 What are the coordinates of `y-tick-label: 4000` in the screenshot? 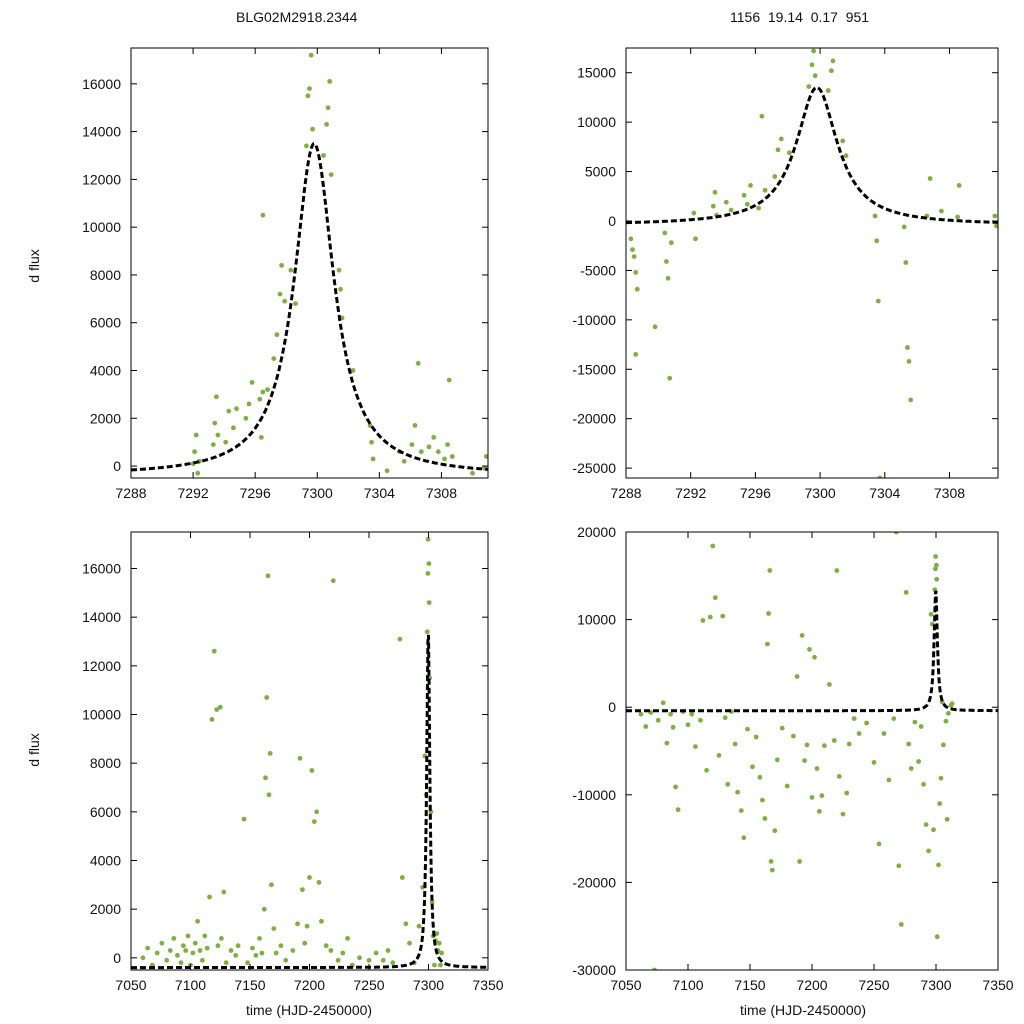 It's located at (105, 861).